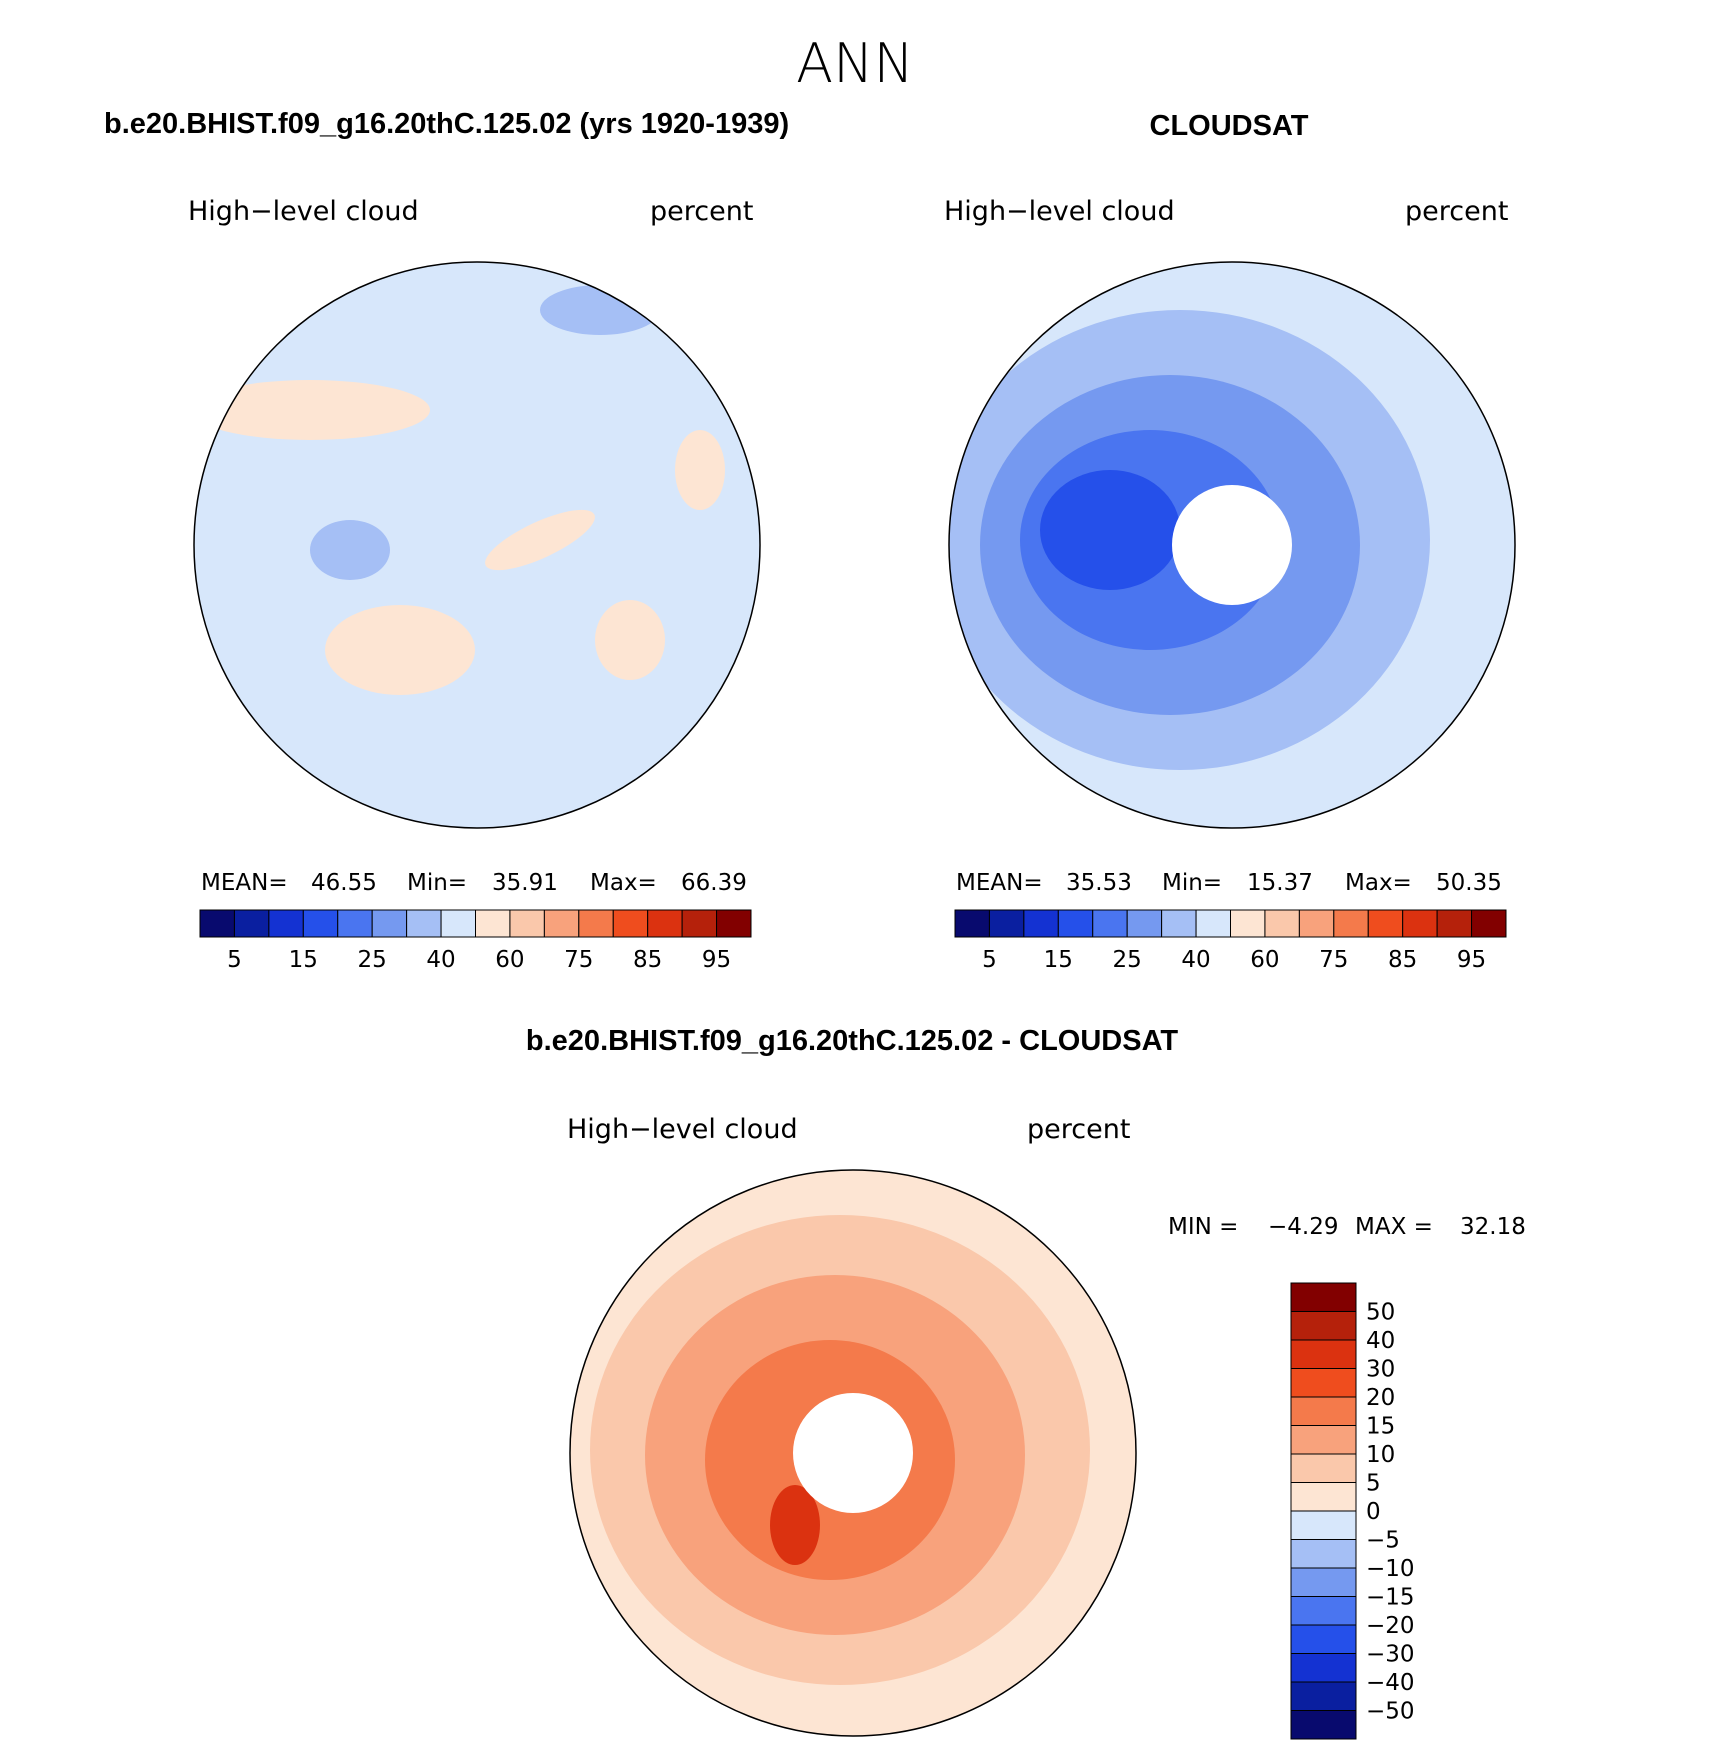 The image size is (1710, 1756). What do you see at coordinates (1390, 1598) in the screenshot?
I see `colorbar-label: −15` at bounding box center [1390, 1598].